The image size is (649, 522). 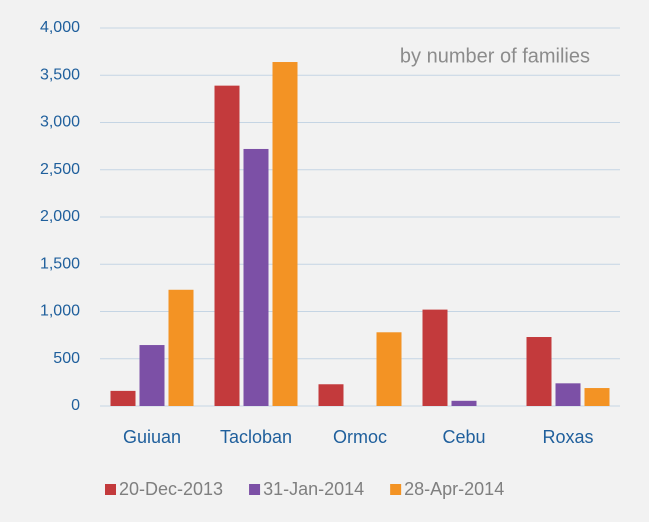 What do you see at coordinates (171, 489) in the screenshot?
I see `legend-label: 20-Dec-2013` at bounding box center [171, 489].